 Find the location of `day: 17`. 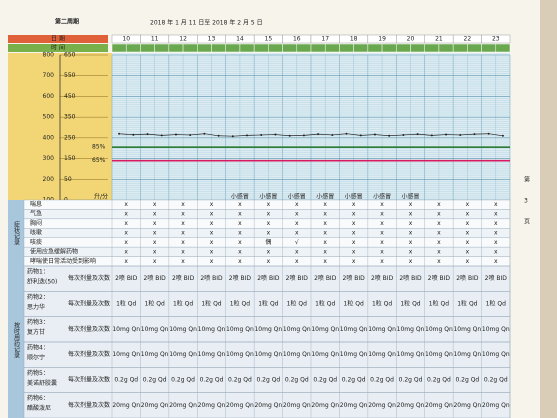

day: 17 is located at coordinates (325, 39).